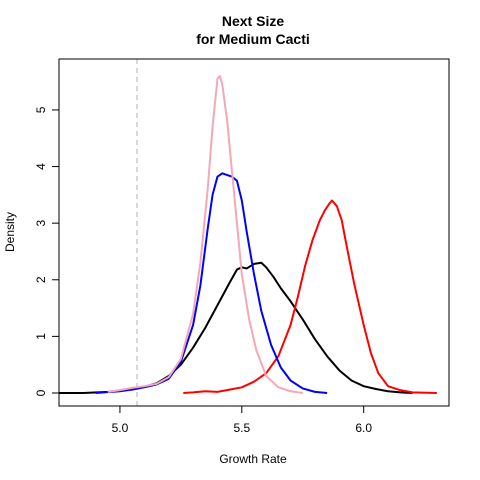 The width and height of the screenshot is (480, 480). Describe the element at coordinates (41, 392) in the screenshot. I see `y-tick-label: 0` at that location.